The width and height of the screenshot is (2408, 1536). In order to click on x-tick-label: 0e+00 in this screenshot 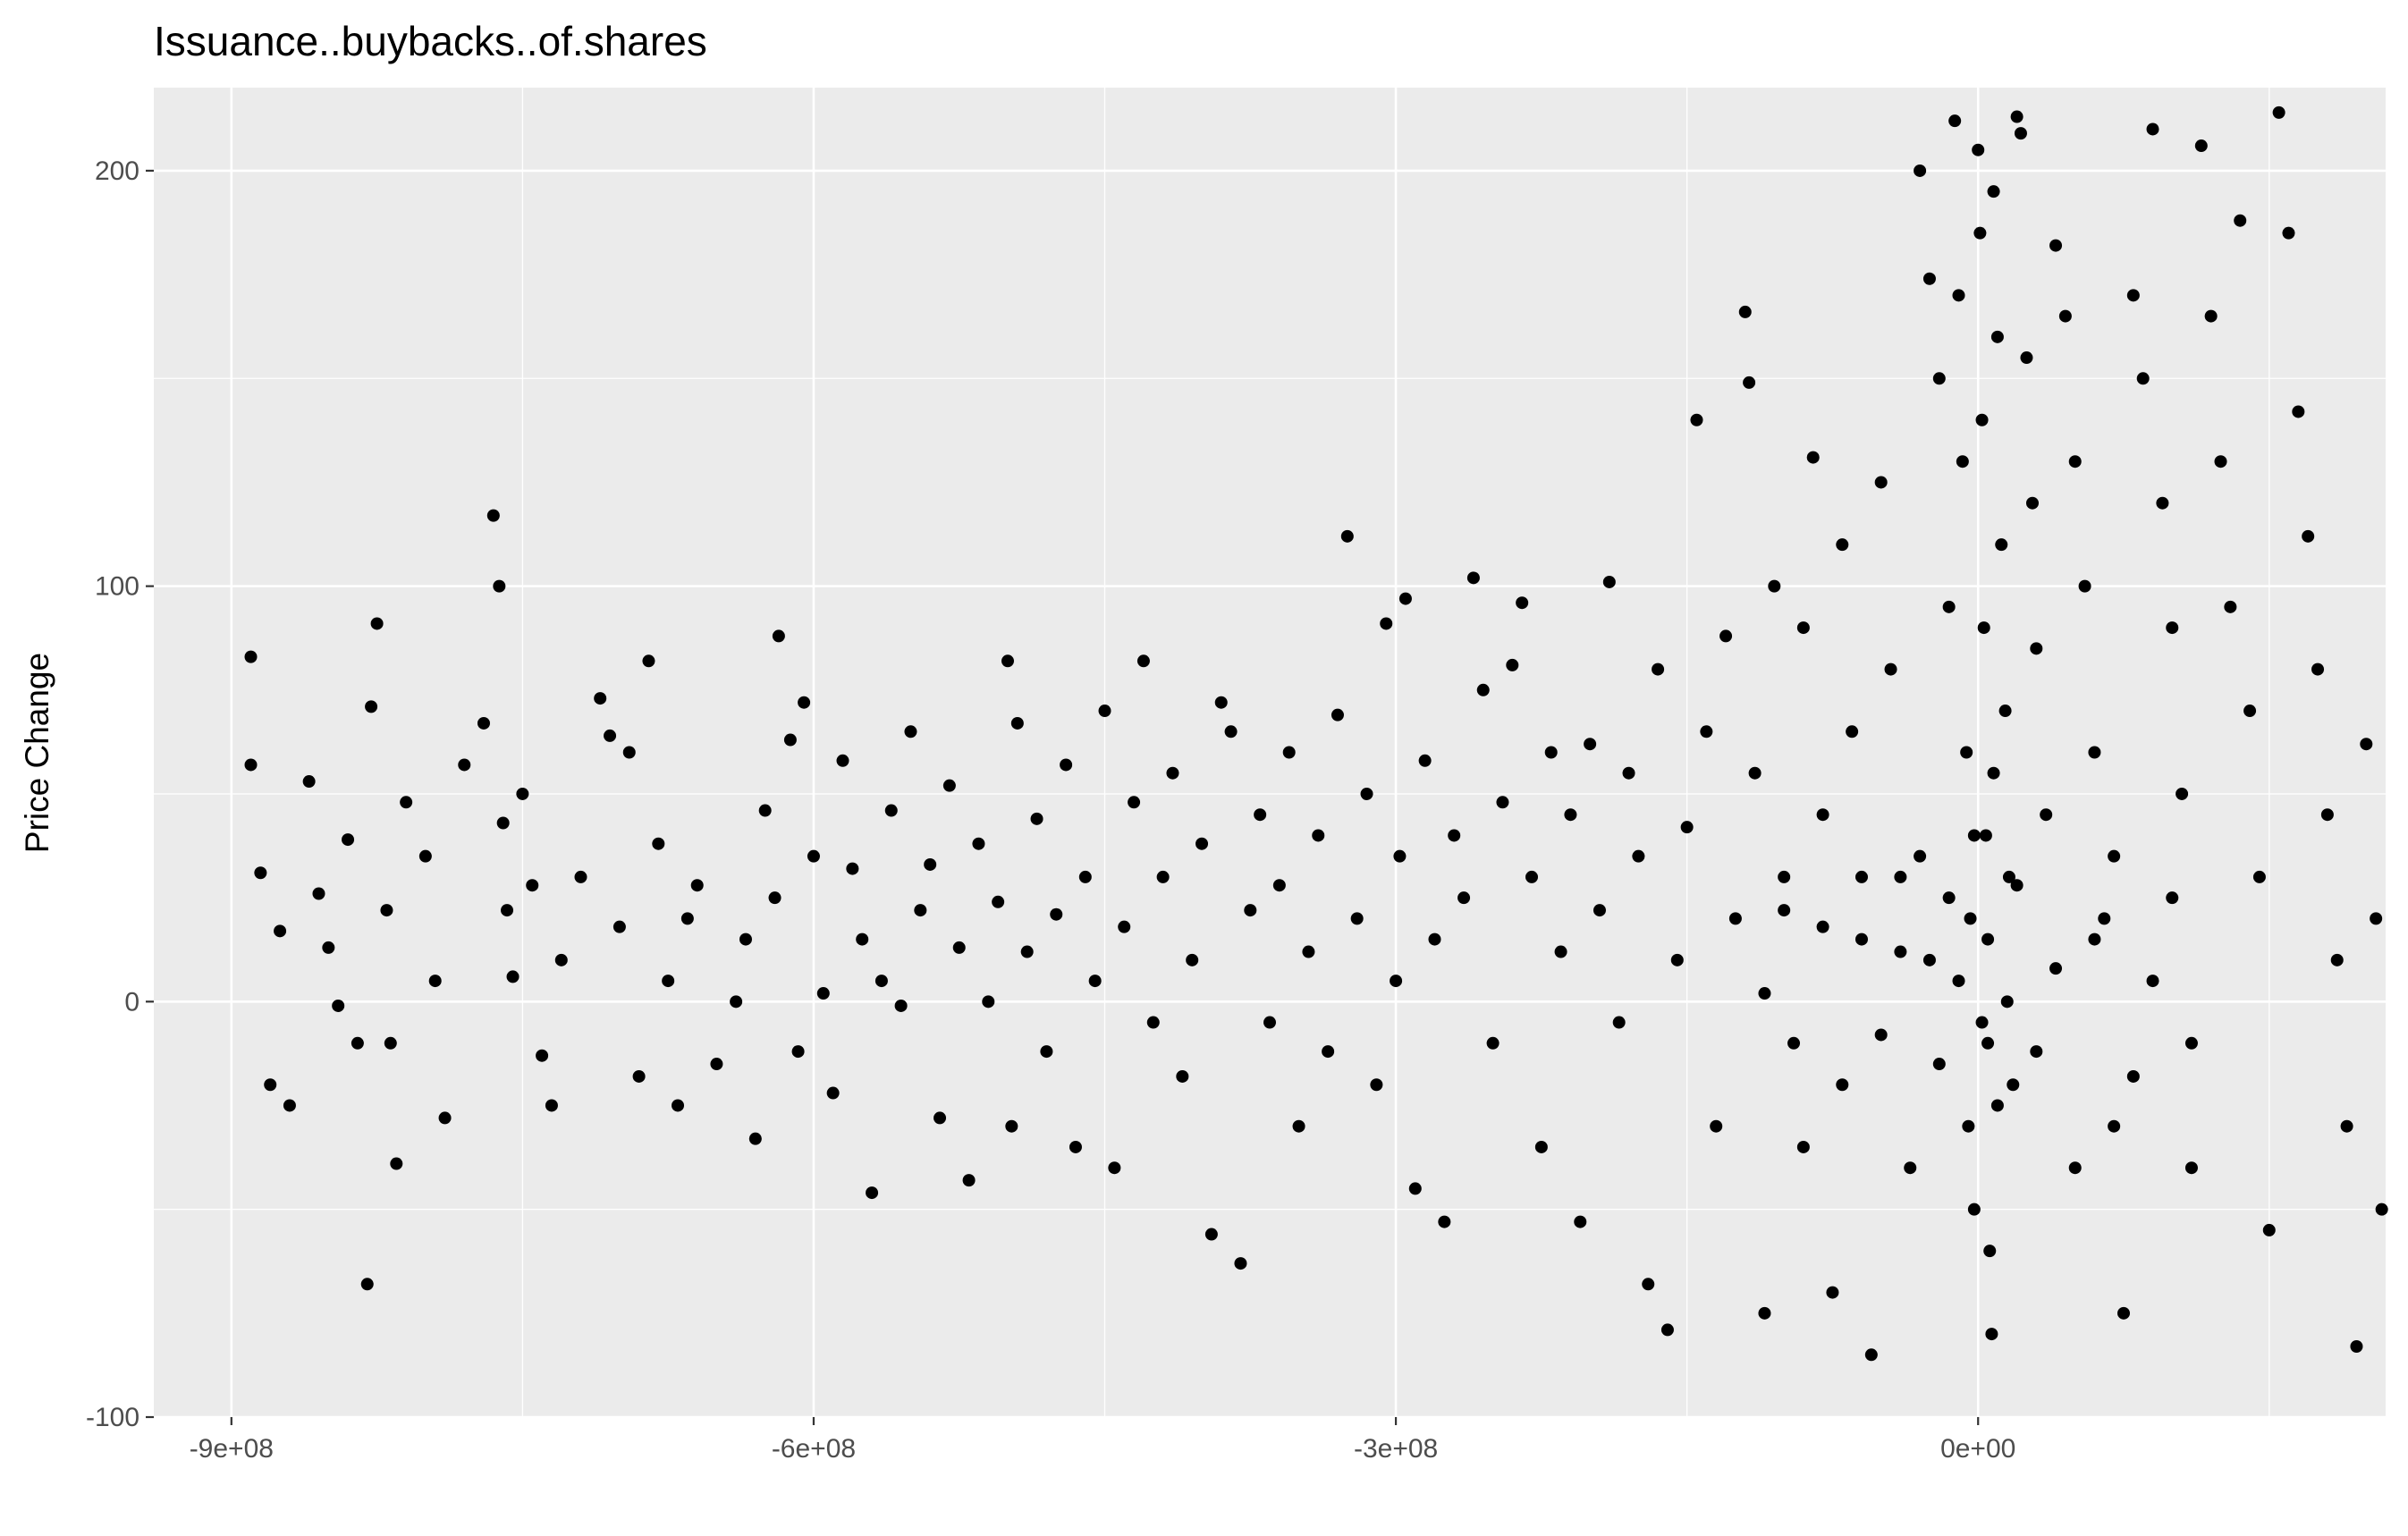, I will do `click(1978, 1449)`.